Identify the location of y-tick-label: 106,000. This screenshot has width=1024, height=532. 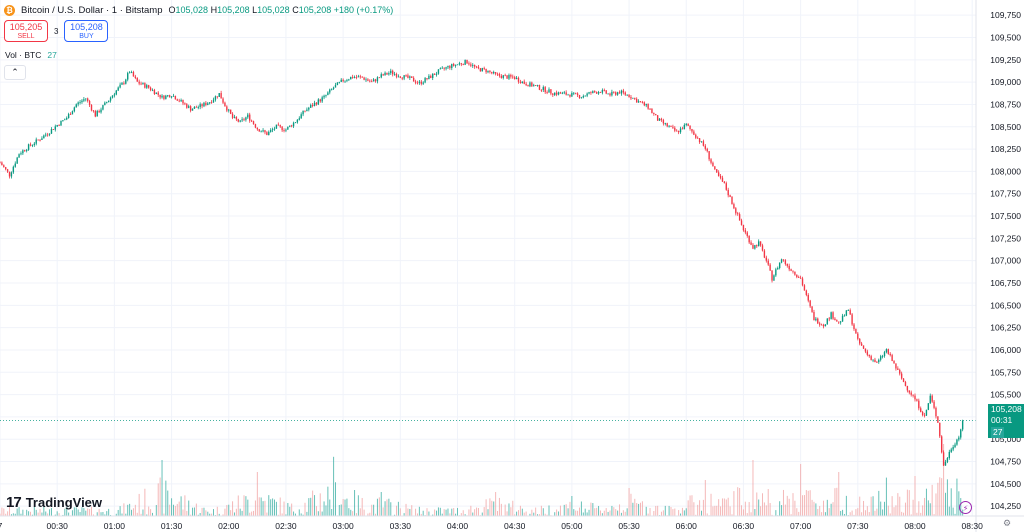
(1005, 350).